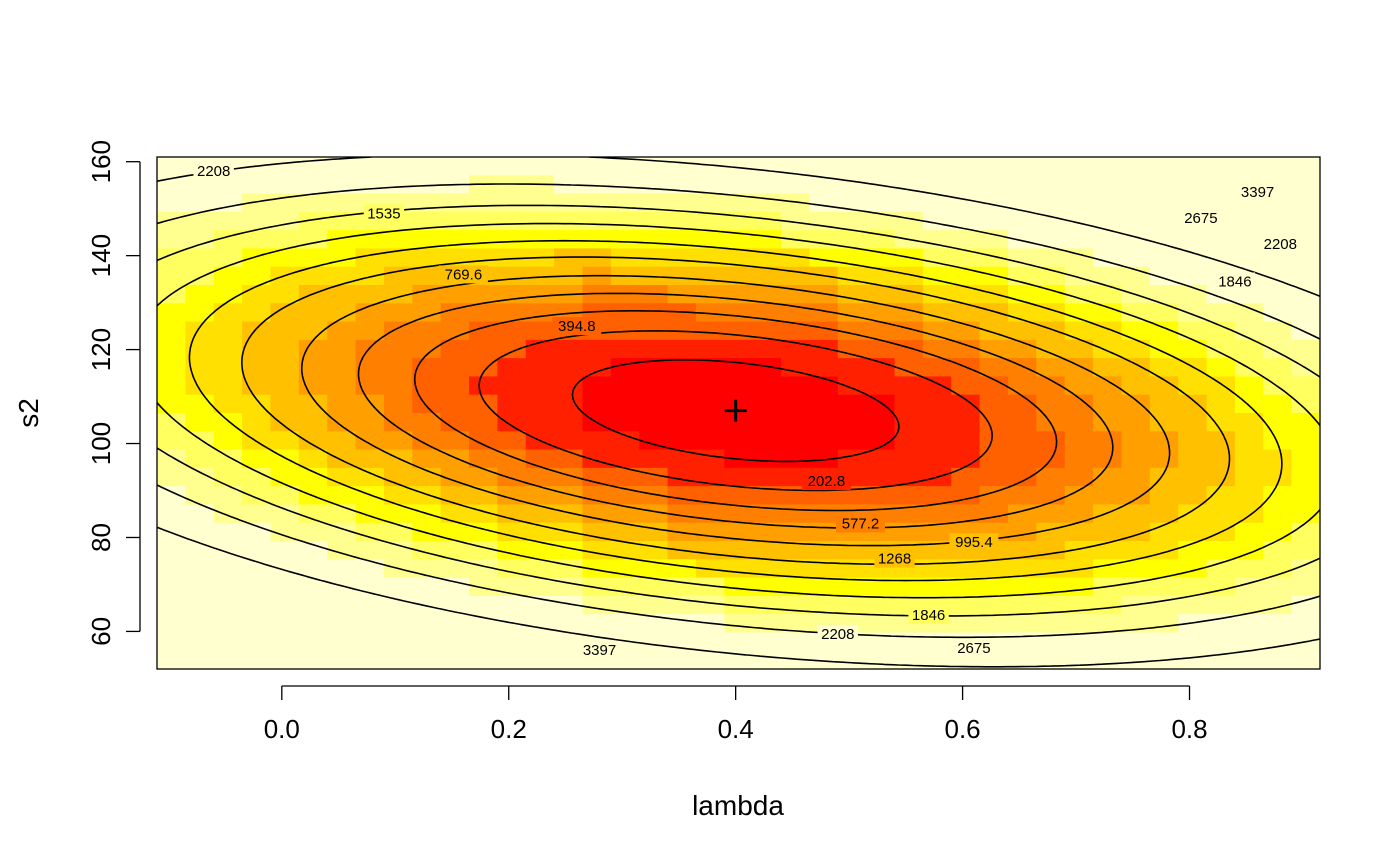 The width and height of the screenshot is (1400, 866). I want to click on x-axis: 0.0 0.2 0.4 0.6 0.8, so click(736, 714).